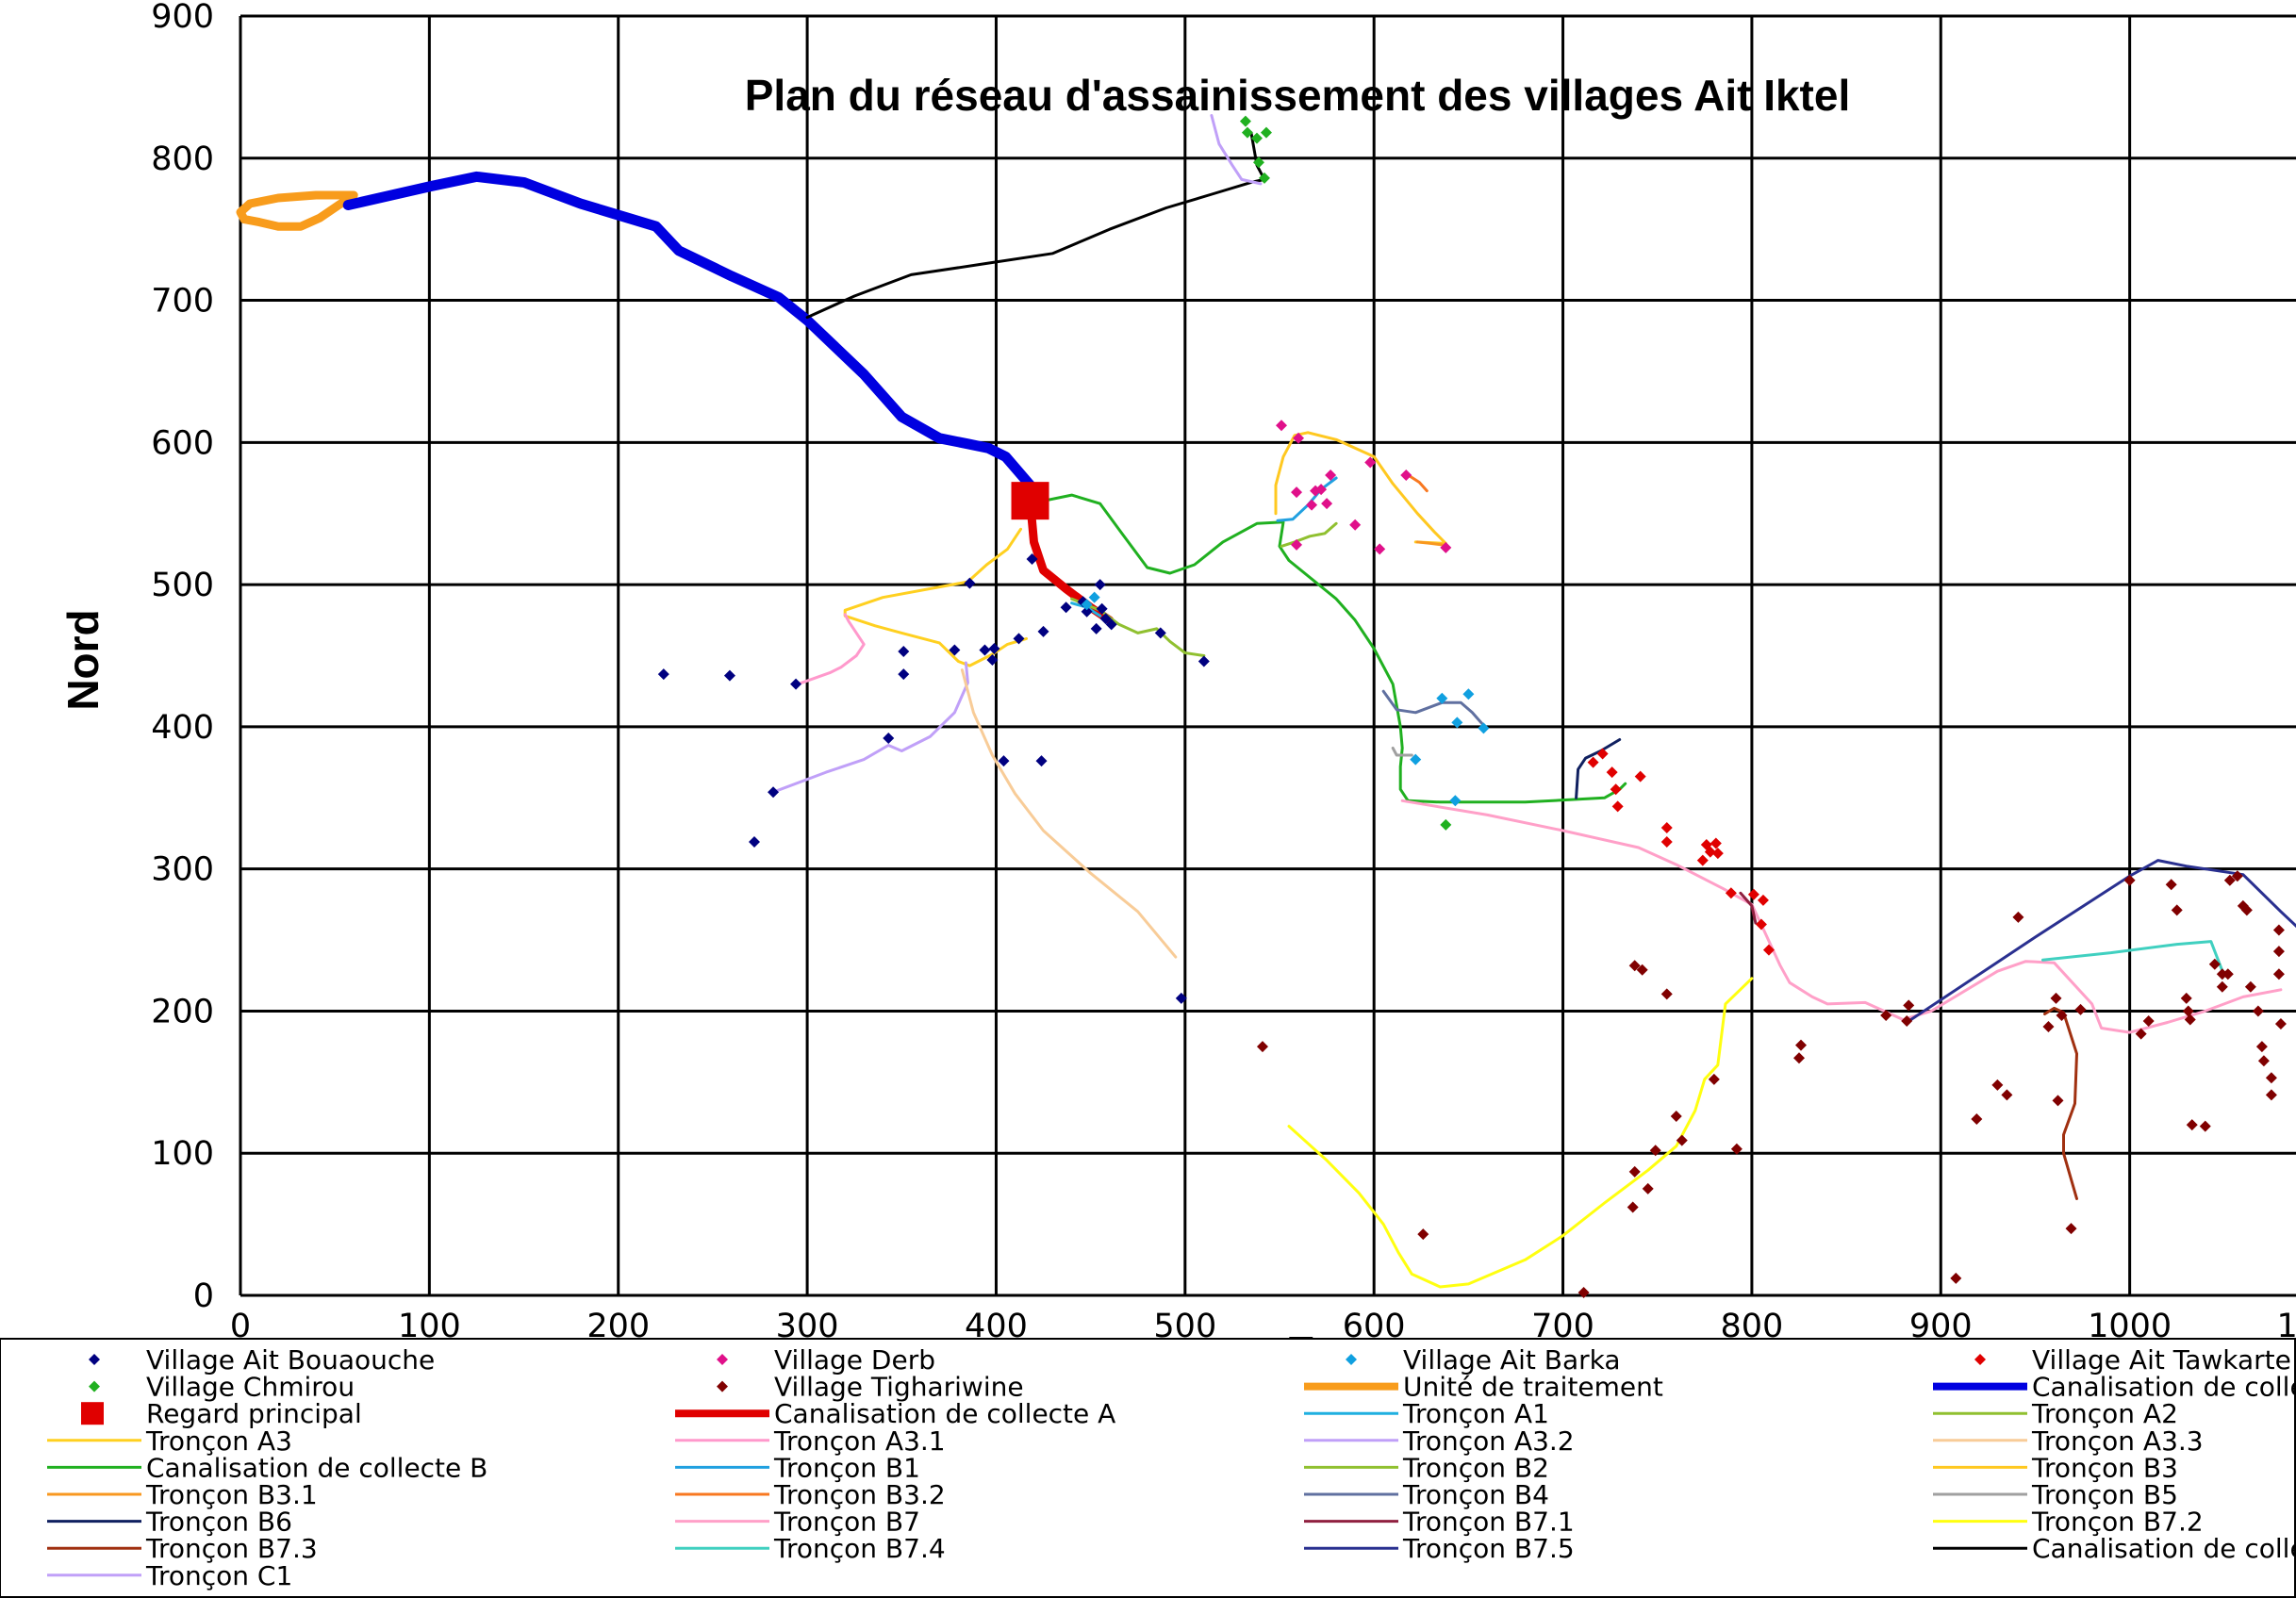 Image resolution: width=2296 pixels, height=1598 pixels. What do you see at coordinates (1070, 560) in the screenshot?
I see `series-line-canalisation-de-collecte-a` at bounding box center [1070, 560].